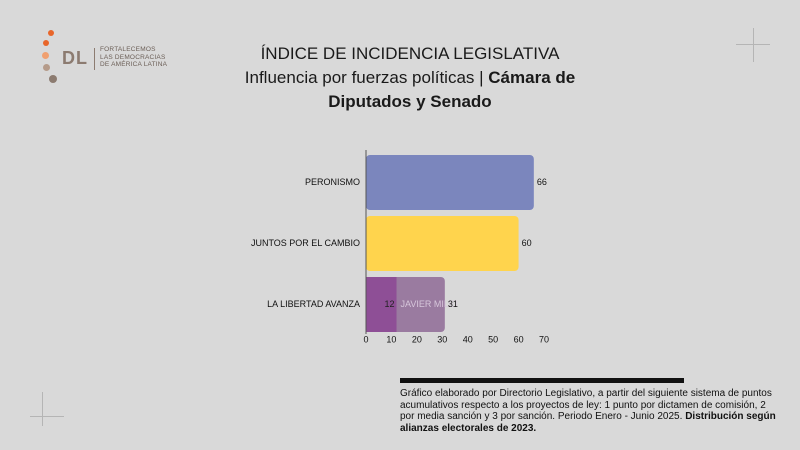 Image resolution: width=800 pixels, height=450 pixels. Describe the element at coordinates (410, 101) in the screenshot. I see `title-line-3: Diputados y Senado` at that location.